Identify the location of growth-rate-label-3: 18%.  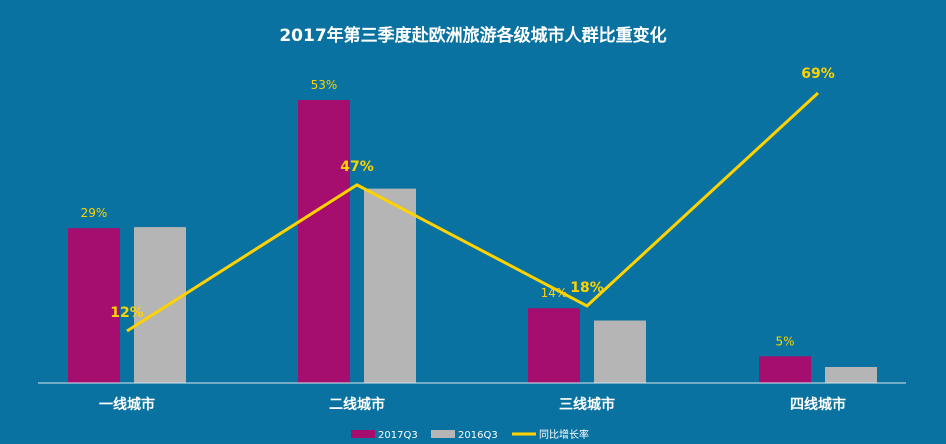
(587, 288).